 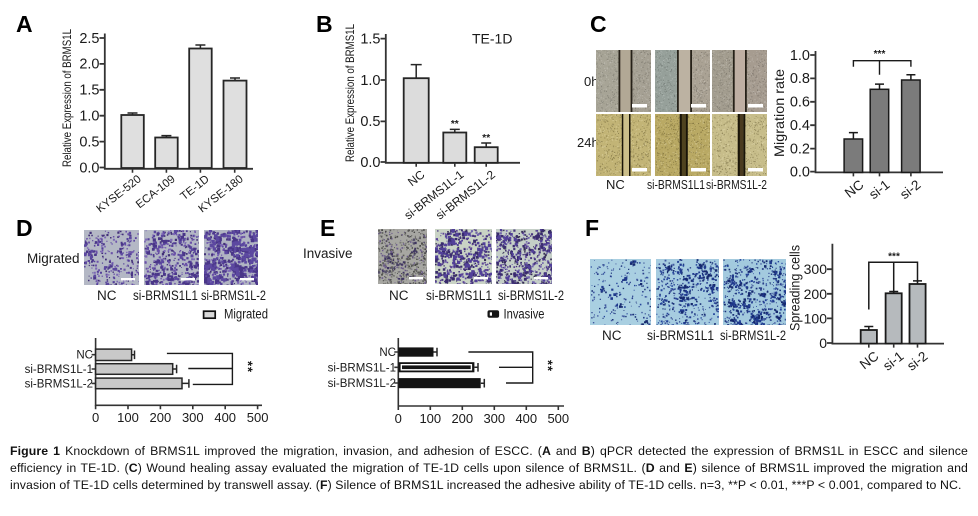 What do you see at coordinates (592, 228) in the screenshot?
I see `svg-text: F` at bounding box center [592, 228].